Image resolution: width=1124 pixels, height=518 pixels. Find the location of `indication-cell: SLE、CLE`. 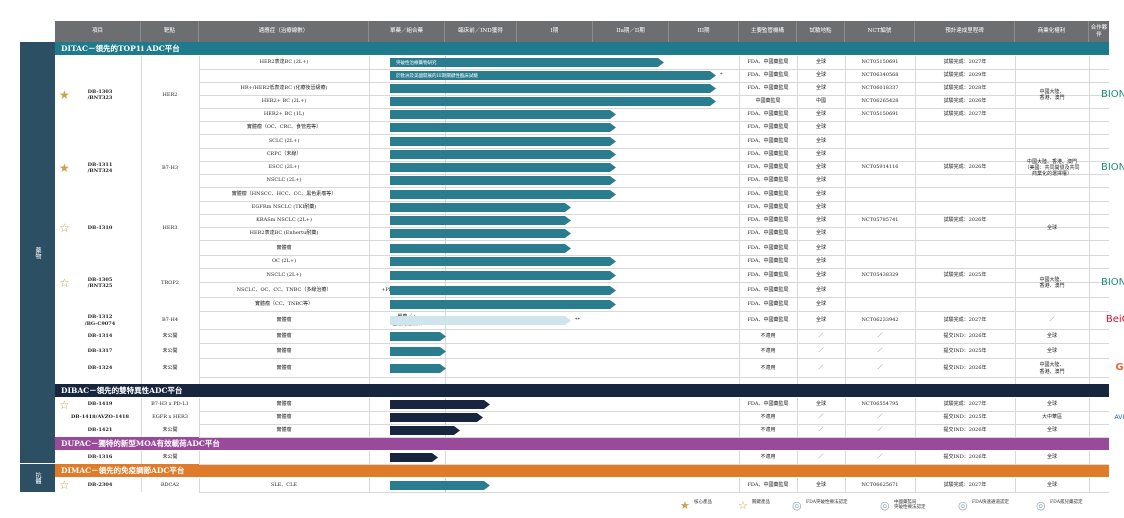

indication-cell: SLE、CLE is located at coordinates (284, 484).